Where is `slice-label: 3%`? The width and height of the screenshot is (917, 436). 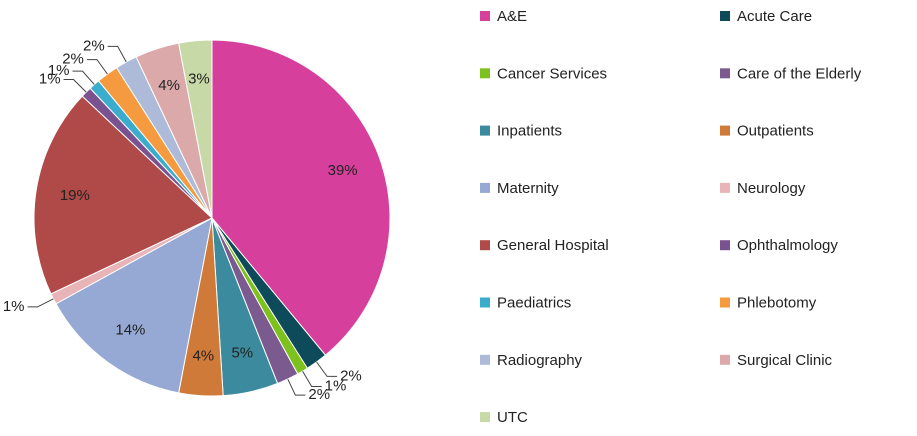 slice-label: 3% is located at coordinates (199, 79).